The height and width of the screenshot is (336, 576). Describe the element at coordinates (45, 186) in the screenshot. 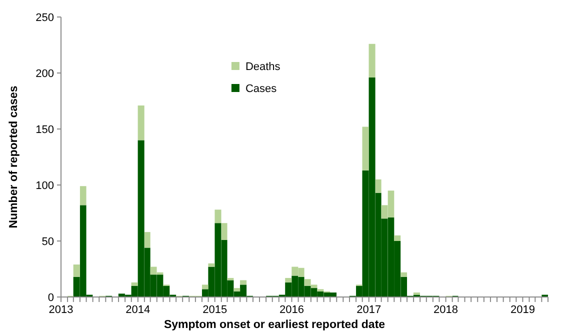

I see `y-tick-label: 100` at that location.